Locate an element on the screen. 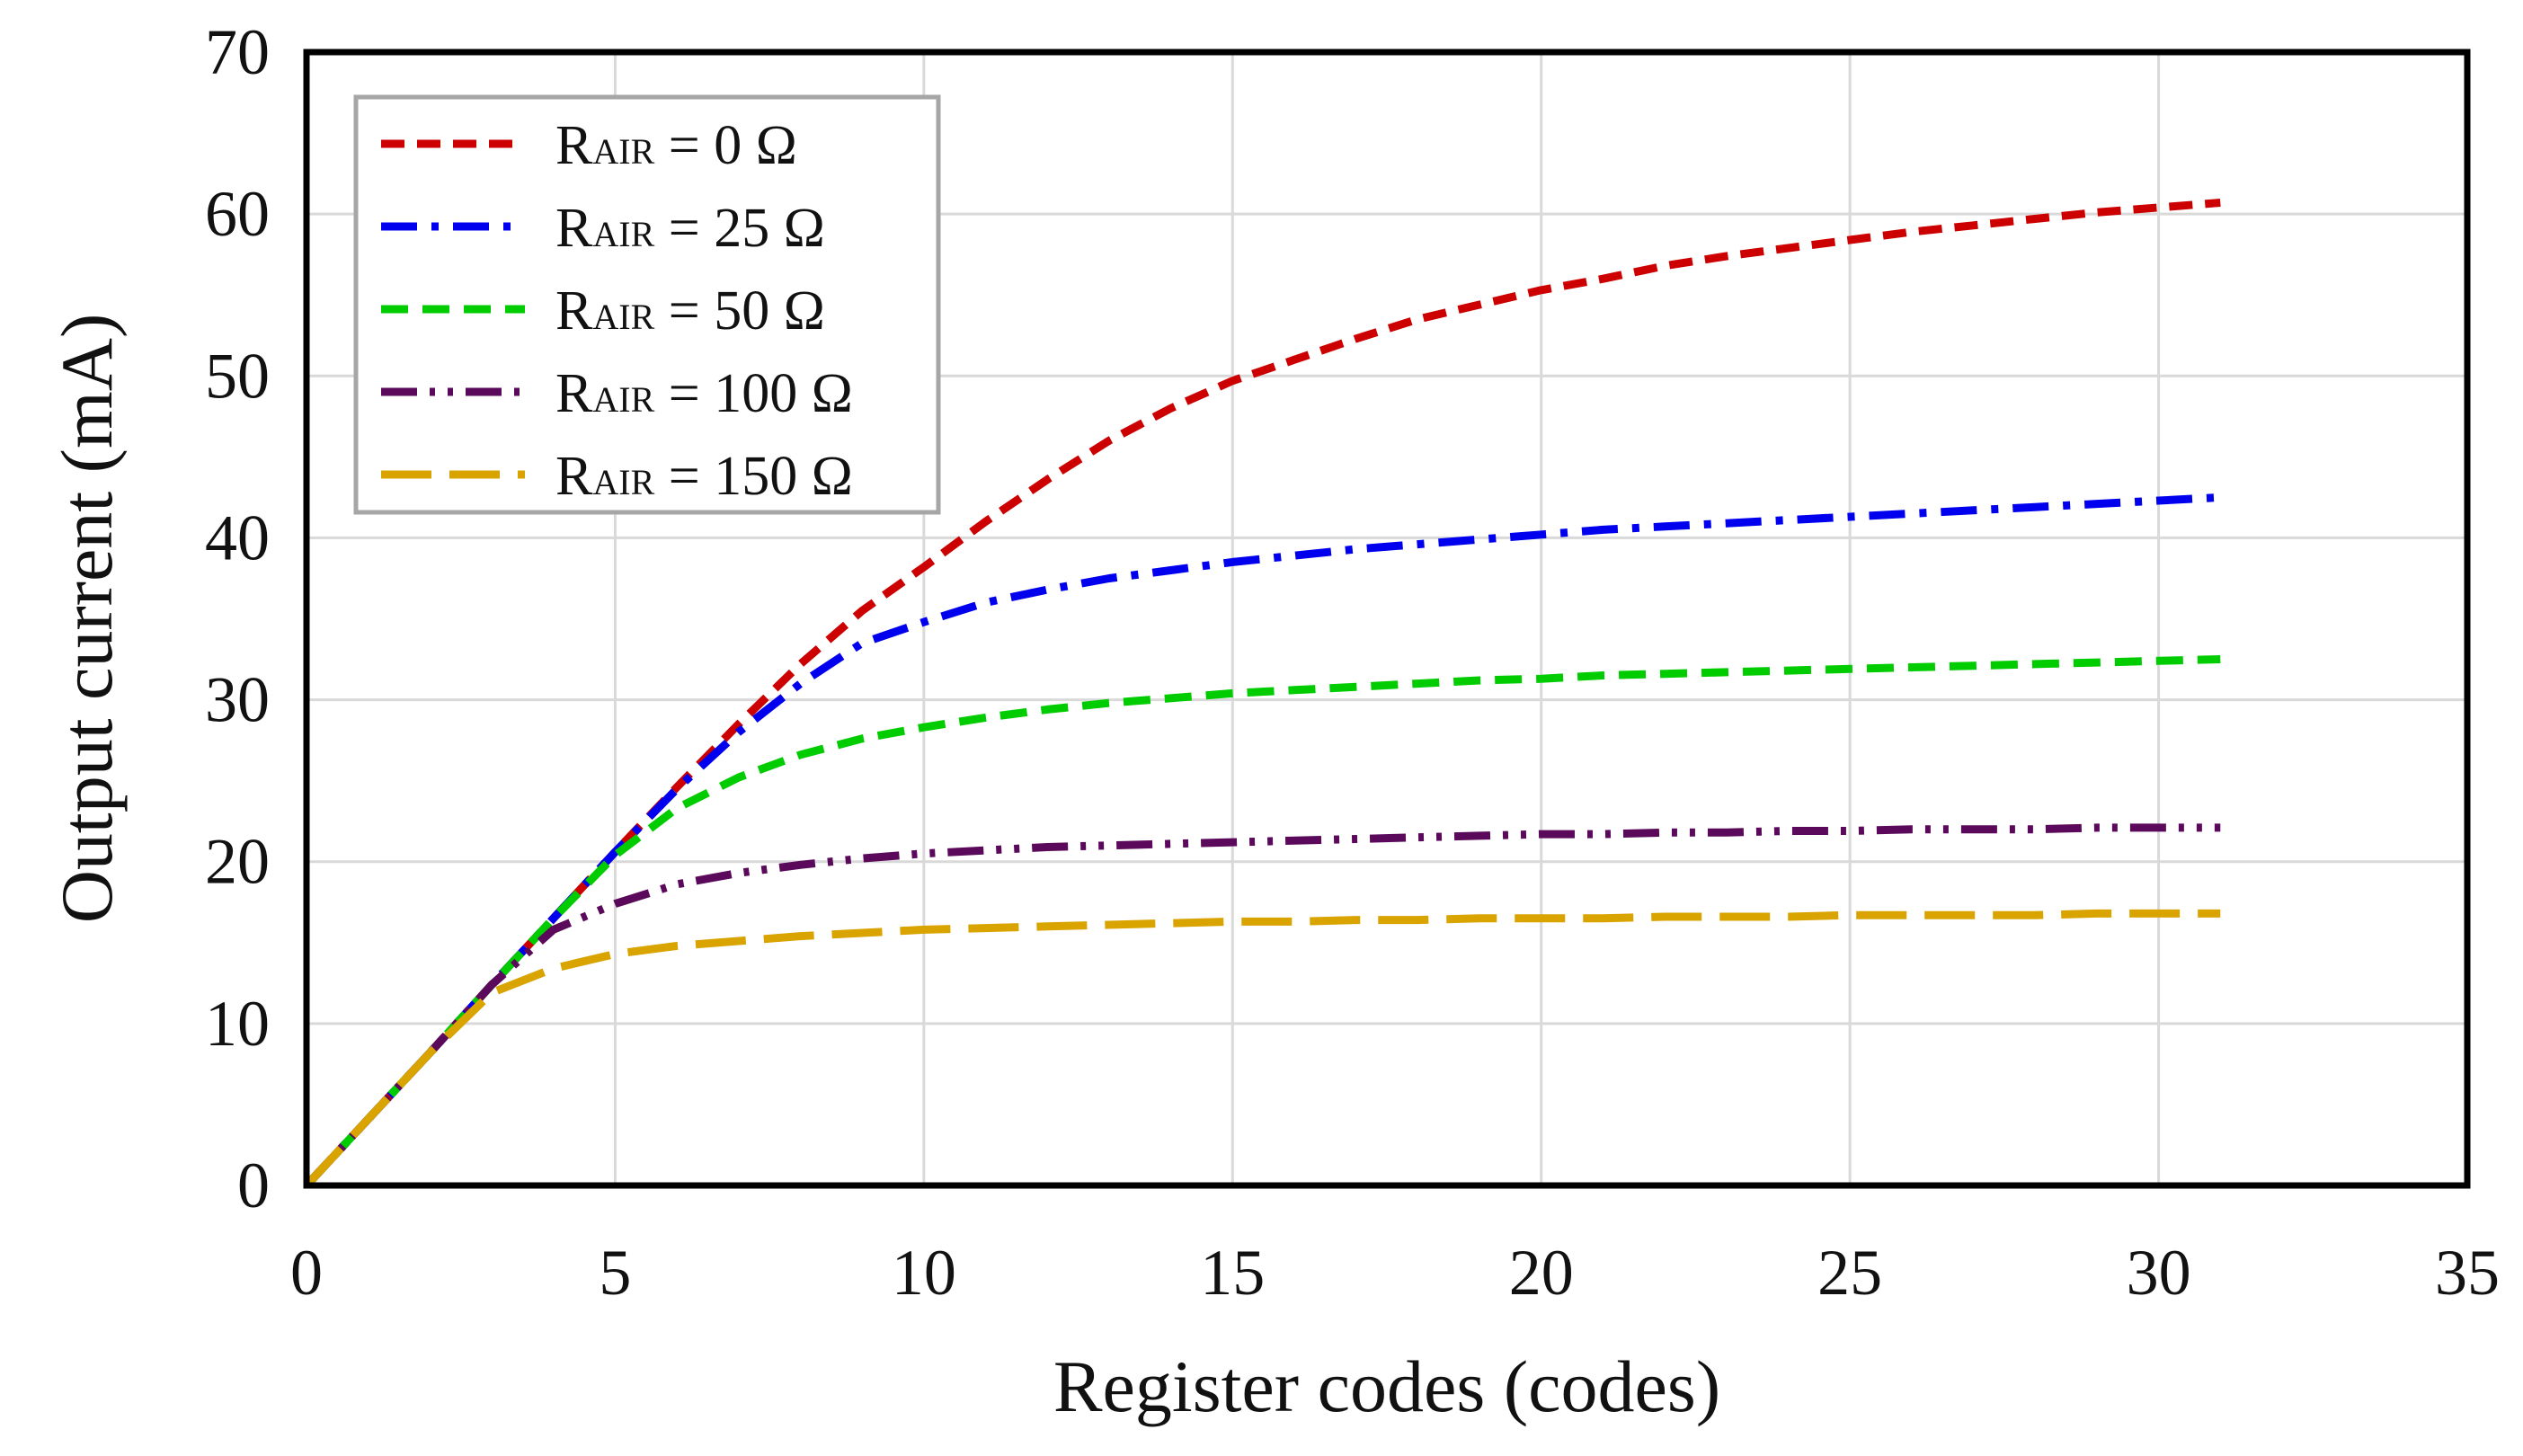 Image resolution: width=2523 pixels, height=1456 pixels. y-tick-label-4: 40 is located at coordinates (237, 538).